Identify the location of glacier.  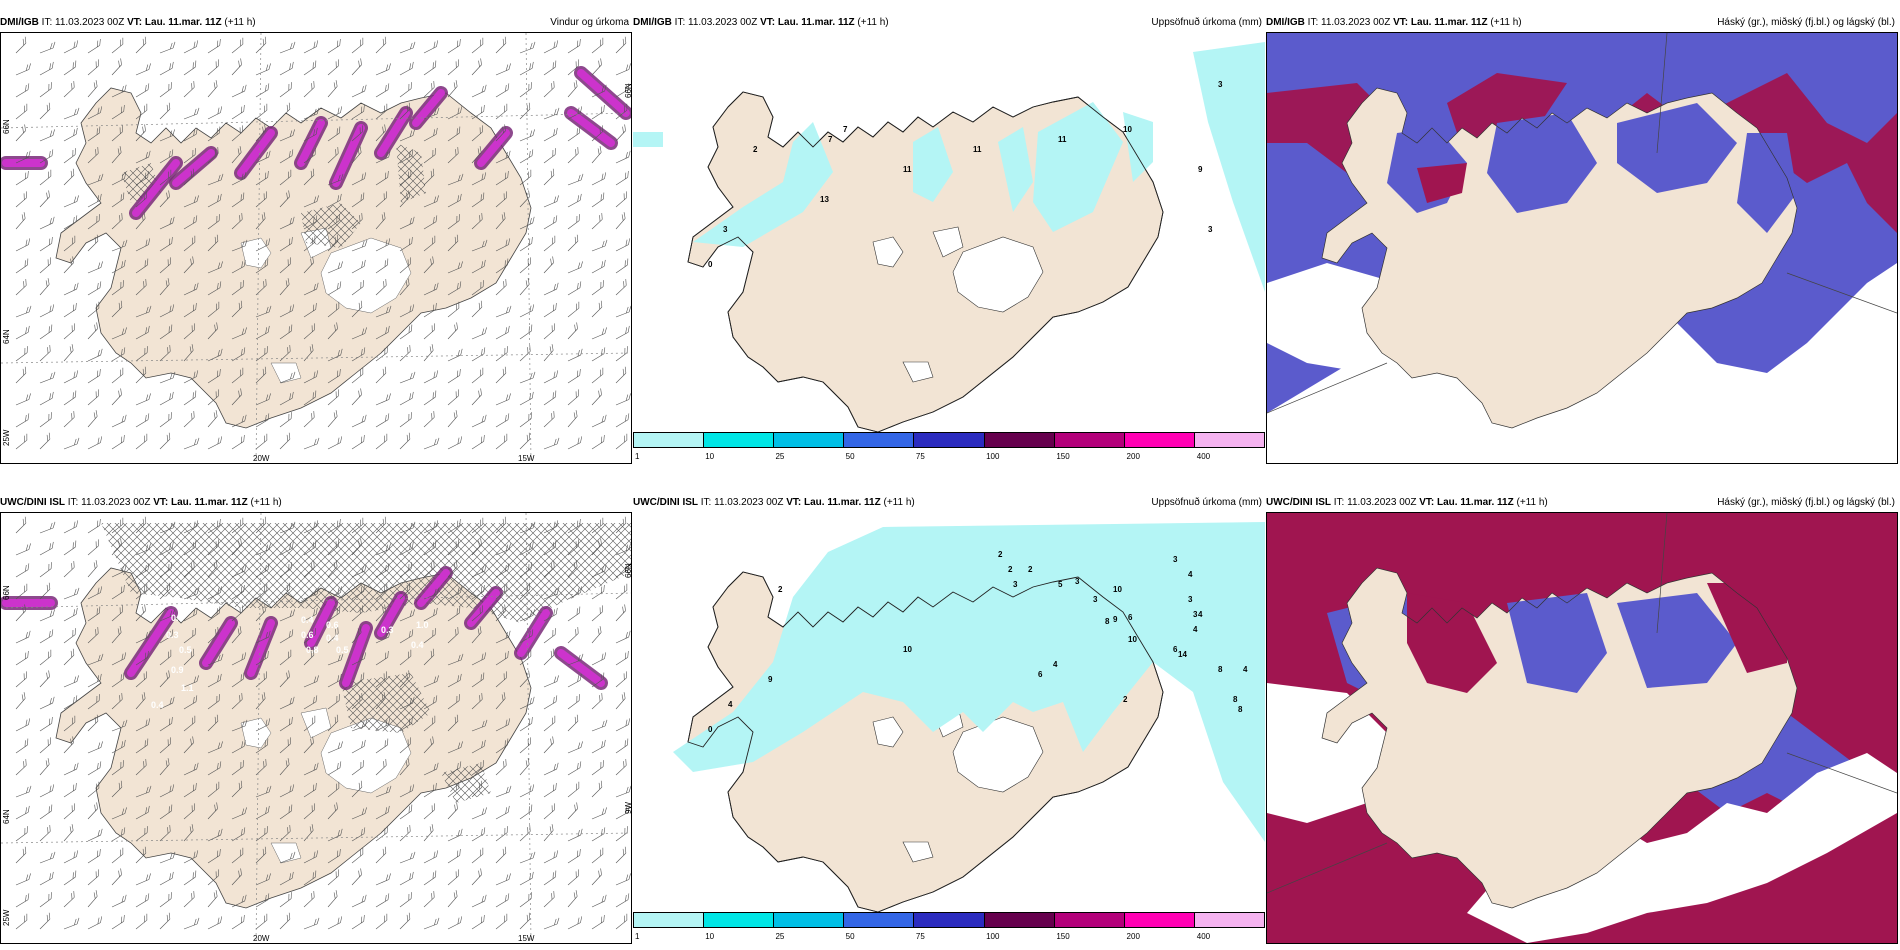
(888, 252).